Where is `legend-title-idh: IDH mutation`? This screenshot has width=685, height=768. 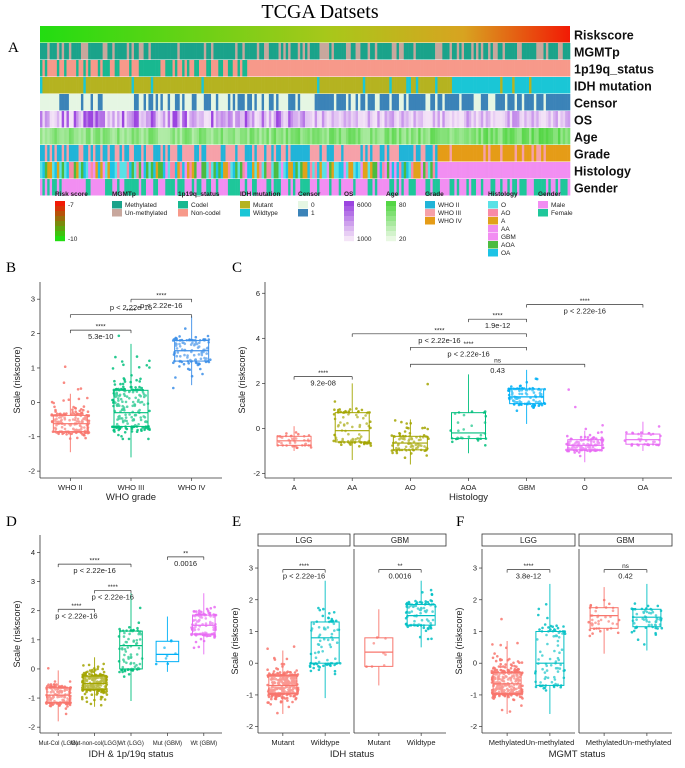 legend-title-idh: IDH mutation is located at coordinates (260, 194).